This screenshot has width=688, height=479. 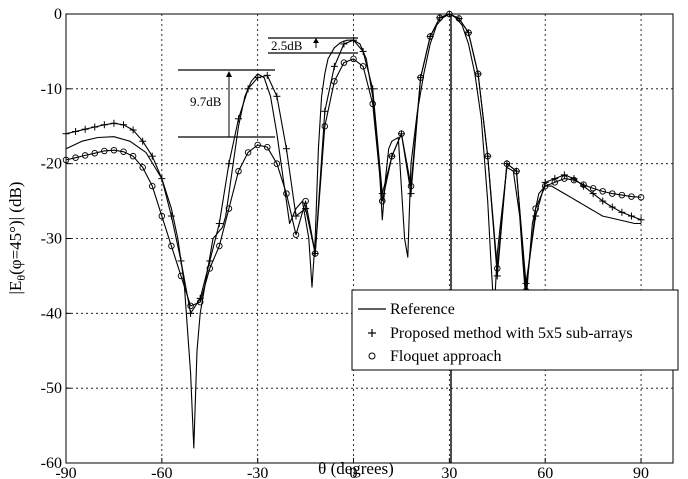 I want to click on x-tick-label-1: -60, so click(x=161, y=472).